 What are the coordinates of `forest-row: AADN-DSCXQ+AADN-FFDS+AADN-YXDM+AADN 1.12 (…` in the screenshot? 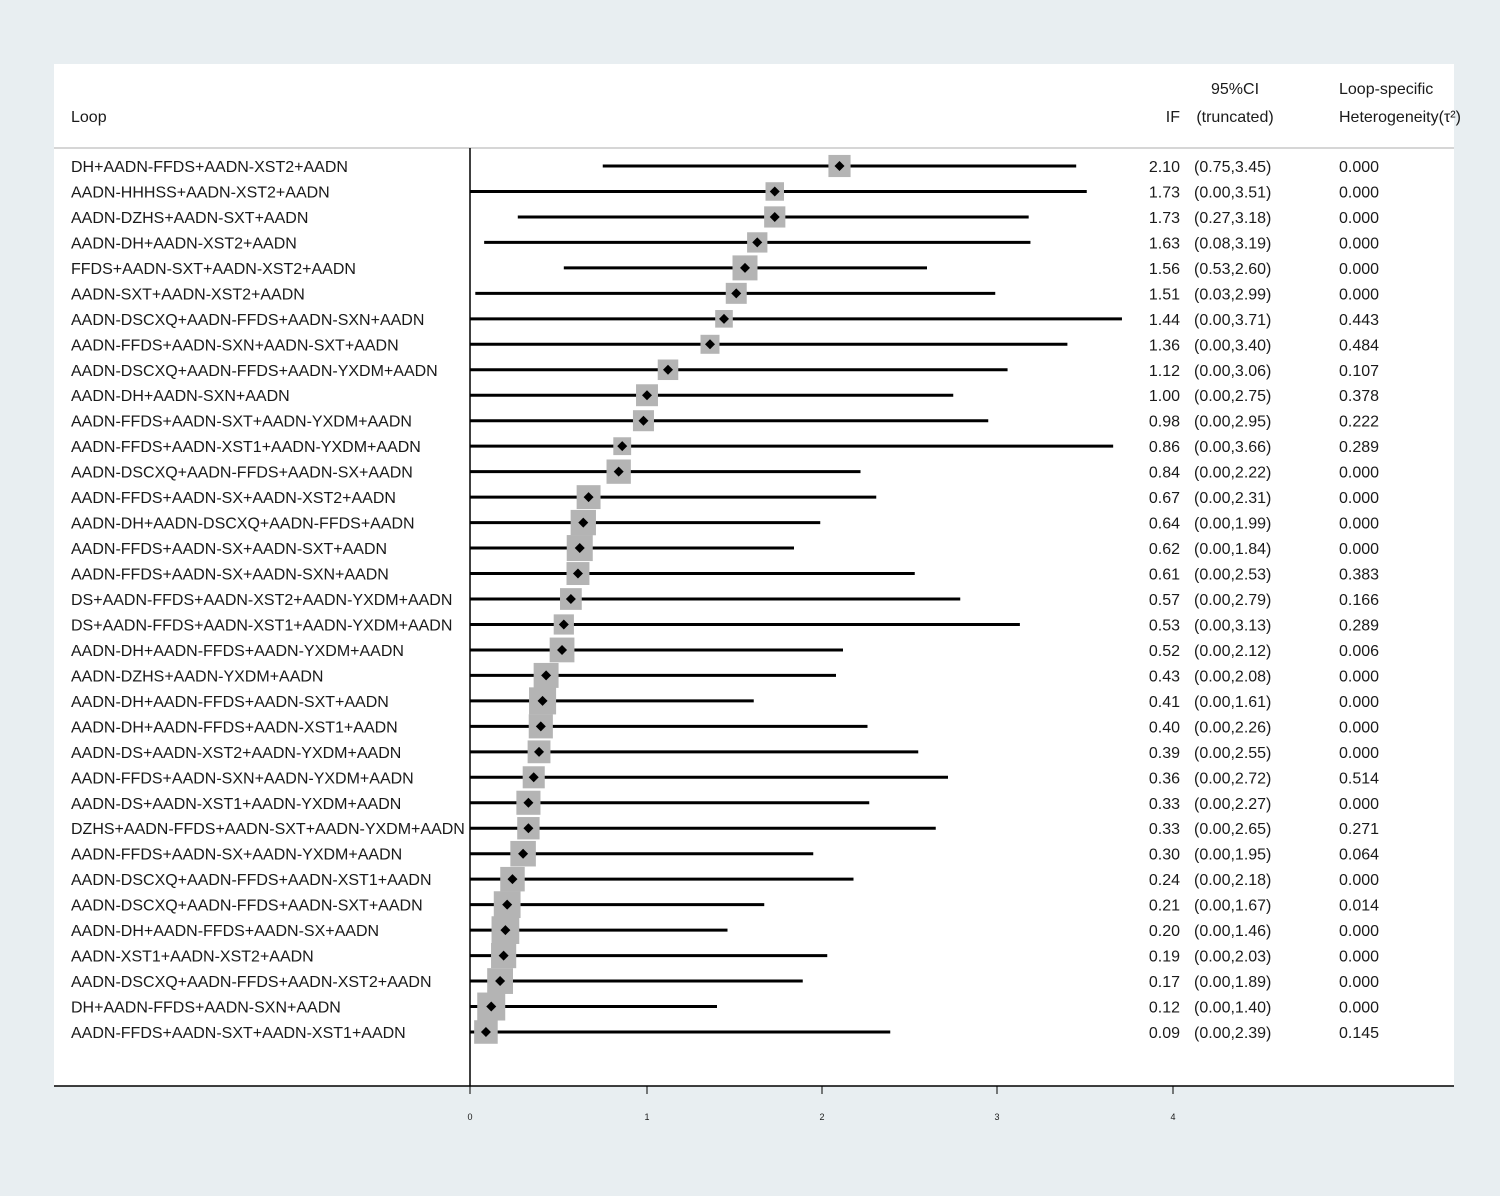 It's located at (725, 370).